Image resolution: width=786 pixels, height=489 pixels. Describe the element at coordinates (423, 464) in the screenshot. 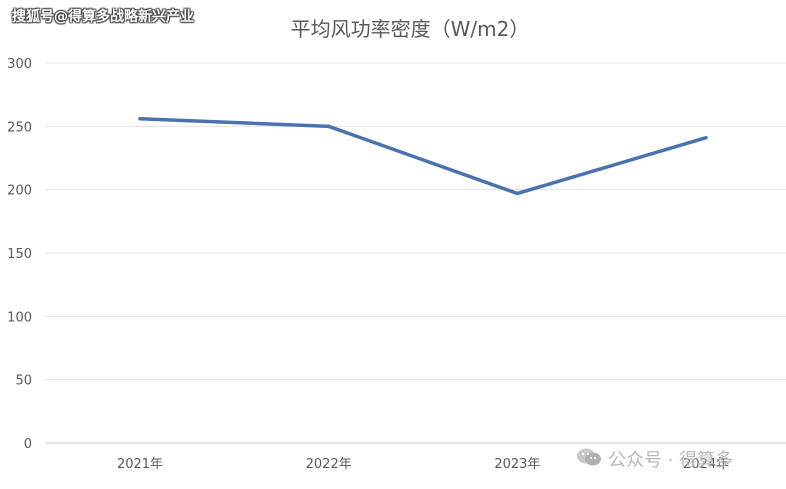

I see `x-axis: 2021年 2022年 2023年 2024年` at that location.